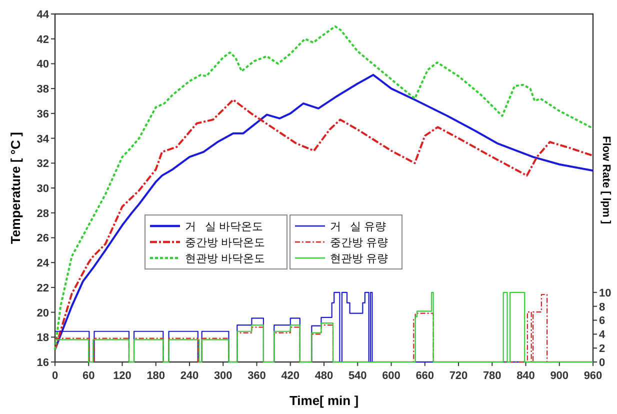 This screenshot has height=414, width=617. I want to click on y2-tick-label: 4, so click(602, 335).